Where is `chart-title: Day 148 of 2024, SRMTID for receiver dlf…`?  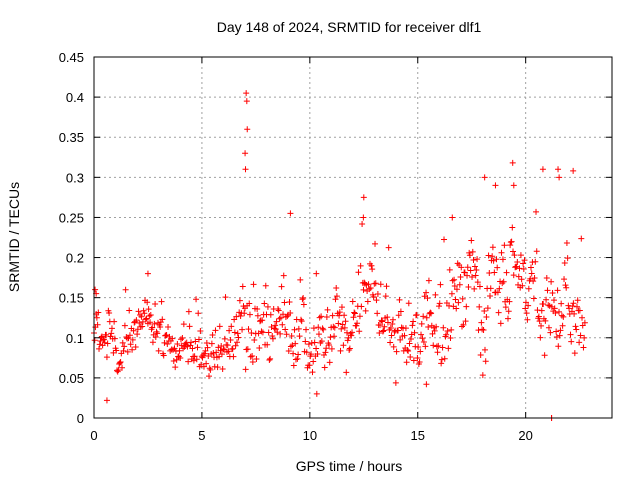 chart-title: Day 148 of 2024, SRMTID for receiver dlf… is located at coordinates (349, 27).